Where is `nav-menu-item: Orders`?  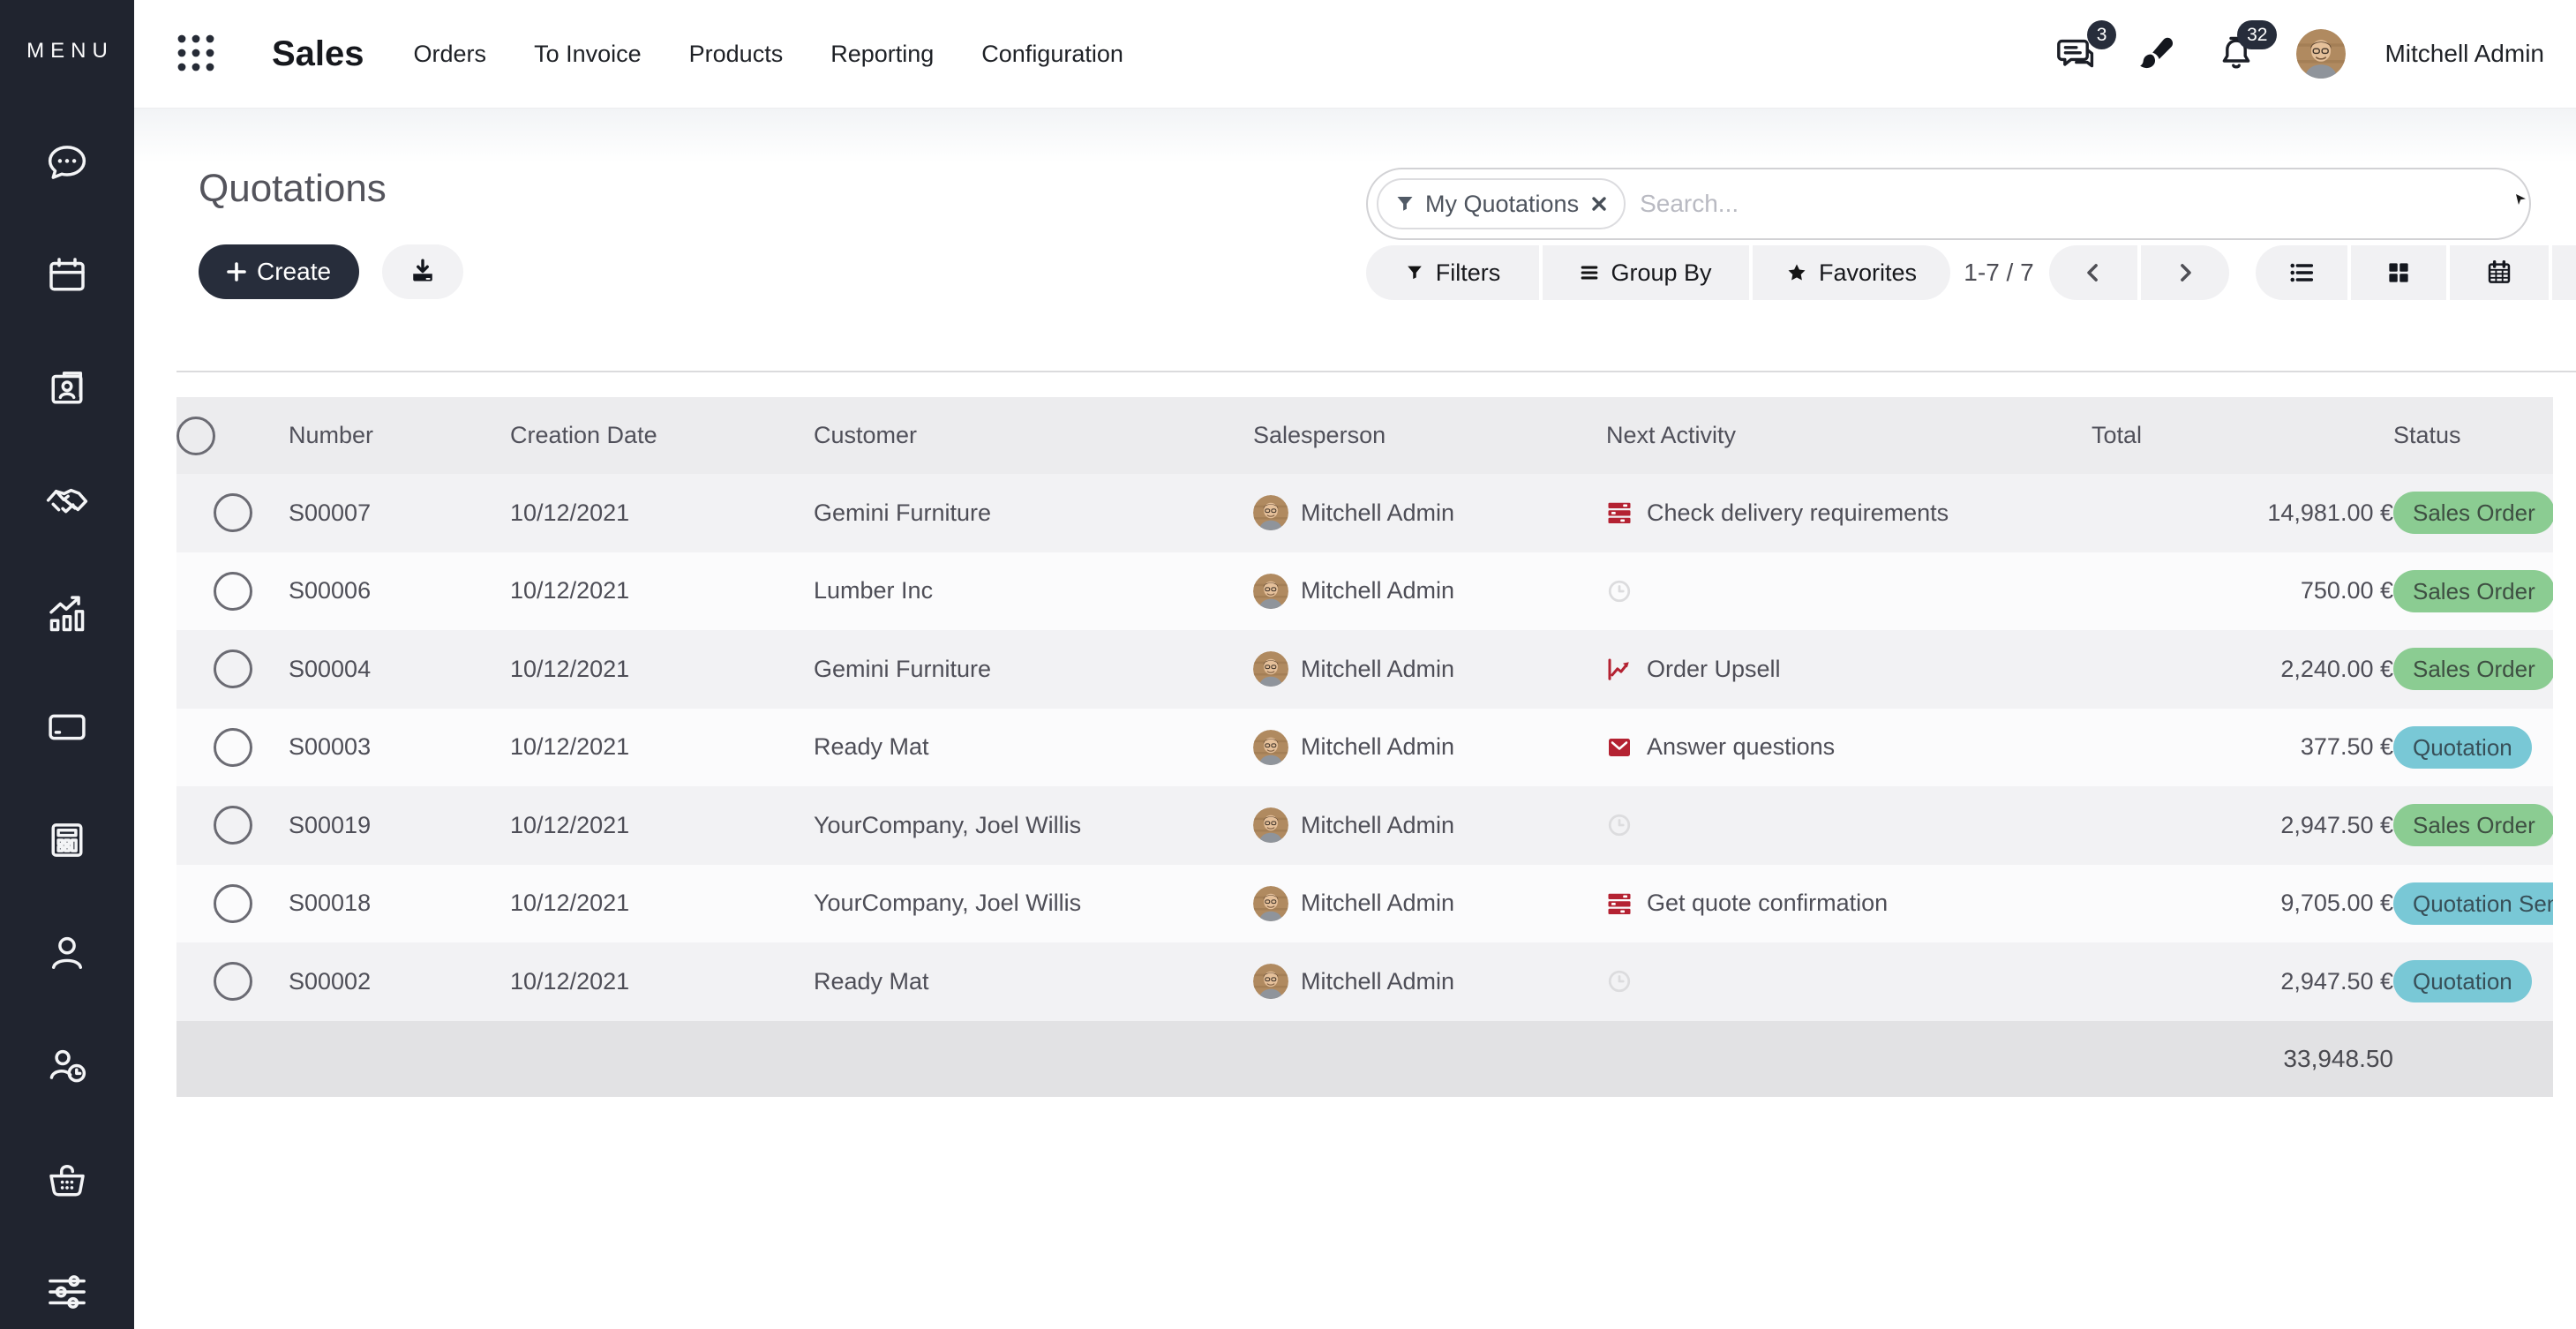 nav-menu-item: Orders is located at coordinates (450, 53).